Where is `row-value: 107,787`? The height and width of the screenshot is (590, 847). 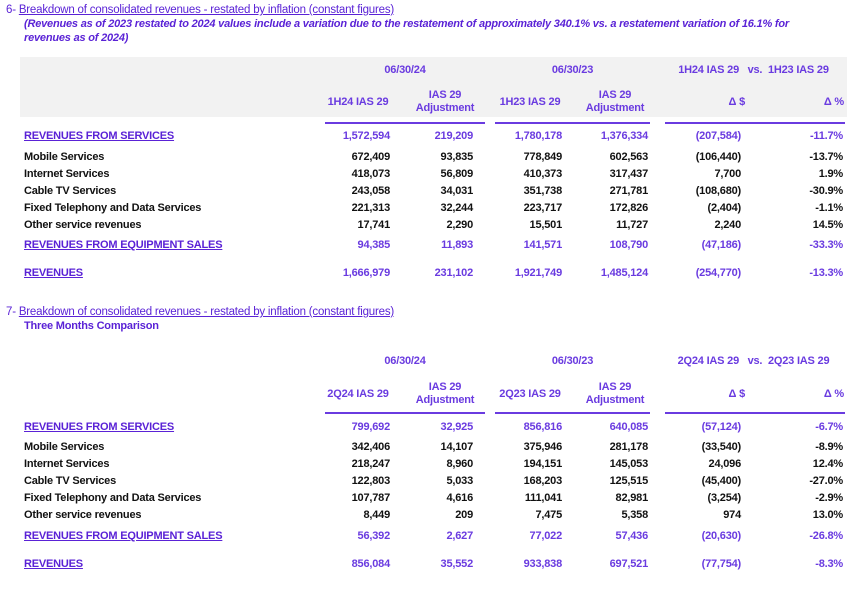 row-value: 107,787 is located at coordinates (371, 498).